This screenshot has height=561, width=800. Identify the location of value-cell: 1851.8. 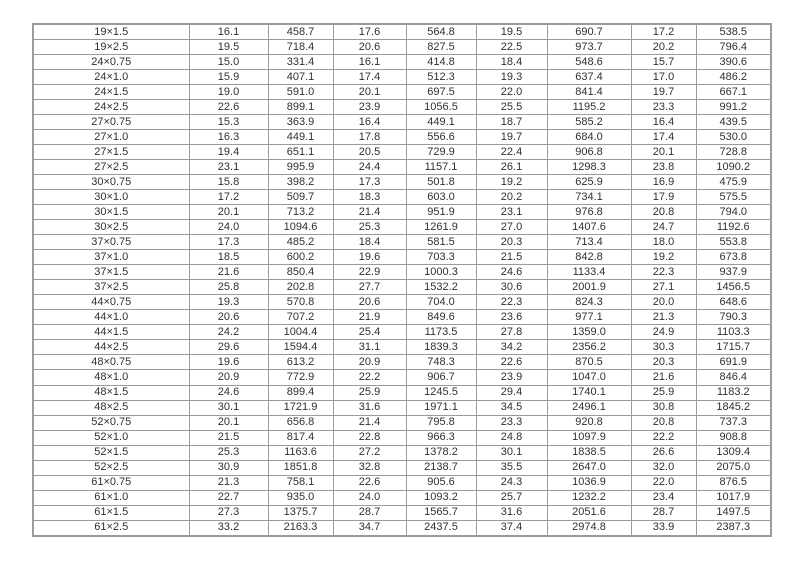
(300, 467).